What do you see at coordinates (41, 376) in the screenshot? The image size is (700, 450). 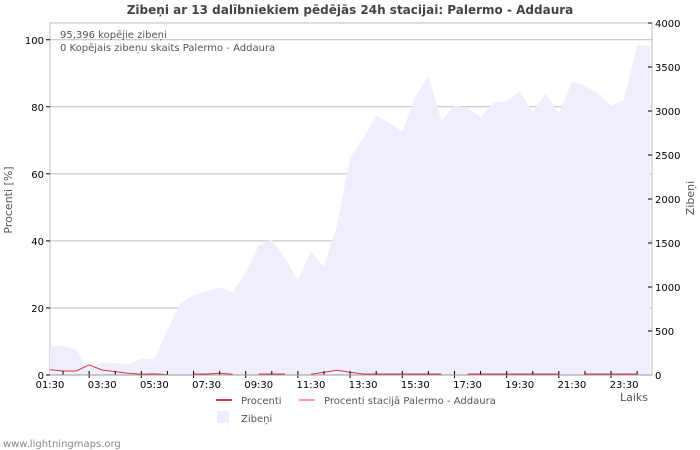 I see `y-left-tick-label: 0` at bounding box center [41, 376].